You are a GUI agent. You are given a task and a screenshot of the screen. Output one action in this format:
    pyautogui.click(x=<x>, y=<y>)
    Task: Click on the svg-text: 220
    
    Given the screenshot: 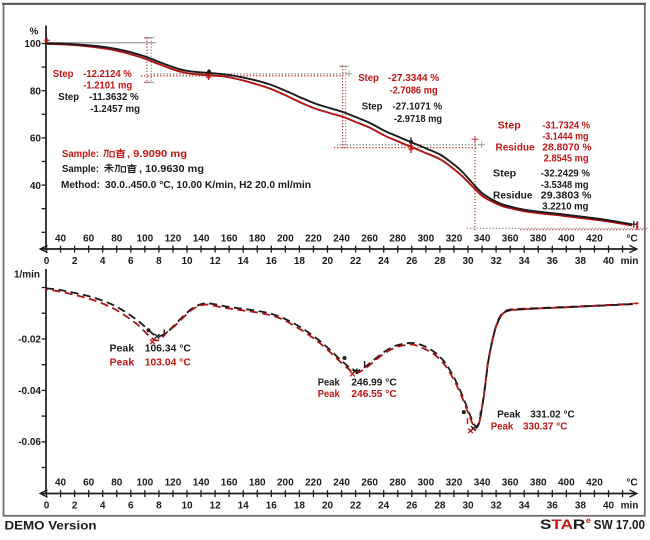 What is the action you would take?
    pyautogui.click(x=313, y=483)
    